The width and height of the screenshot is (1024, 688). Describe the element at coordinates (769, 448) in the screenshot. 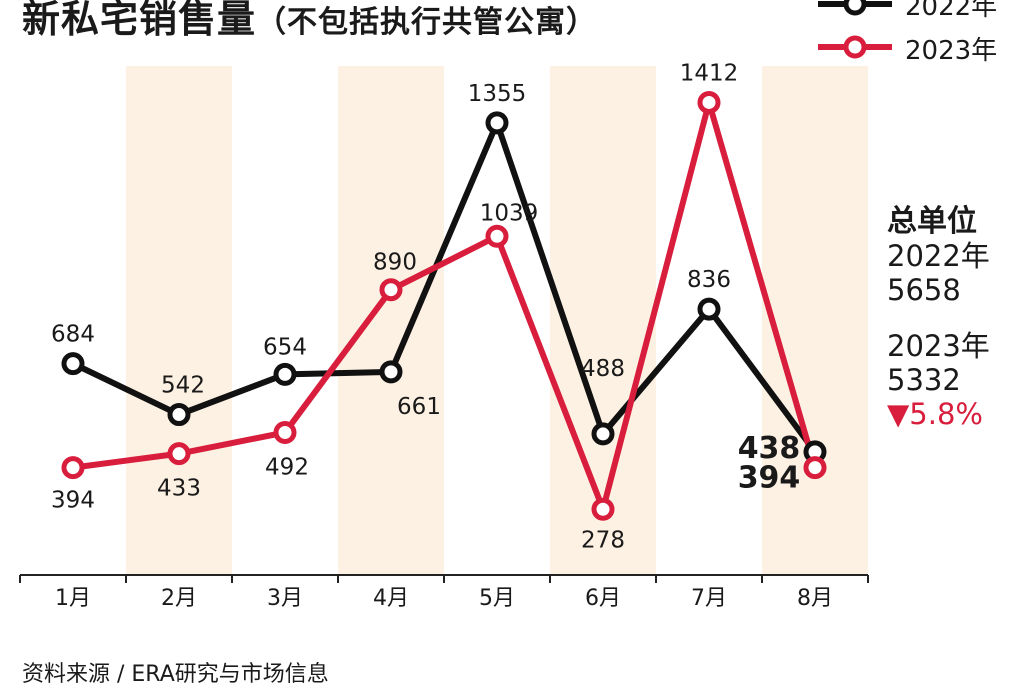

I see `data-label: 438` at that location.